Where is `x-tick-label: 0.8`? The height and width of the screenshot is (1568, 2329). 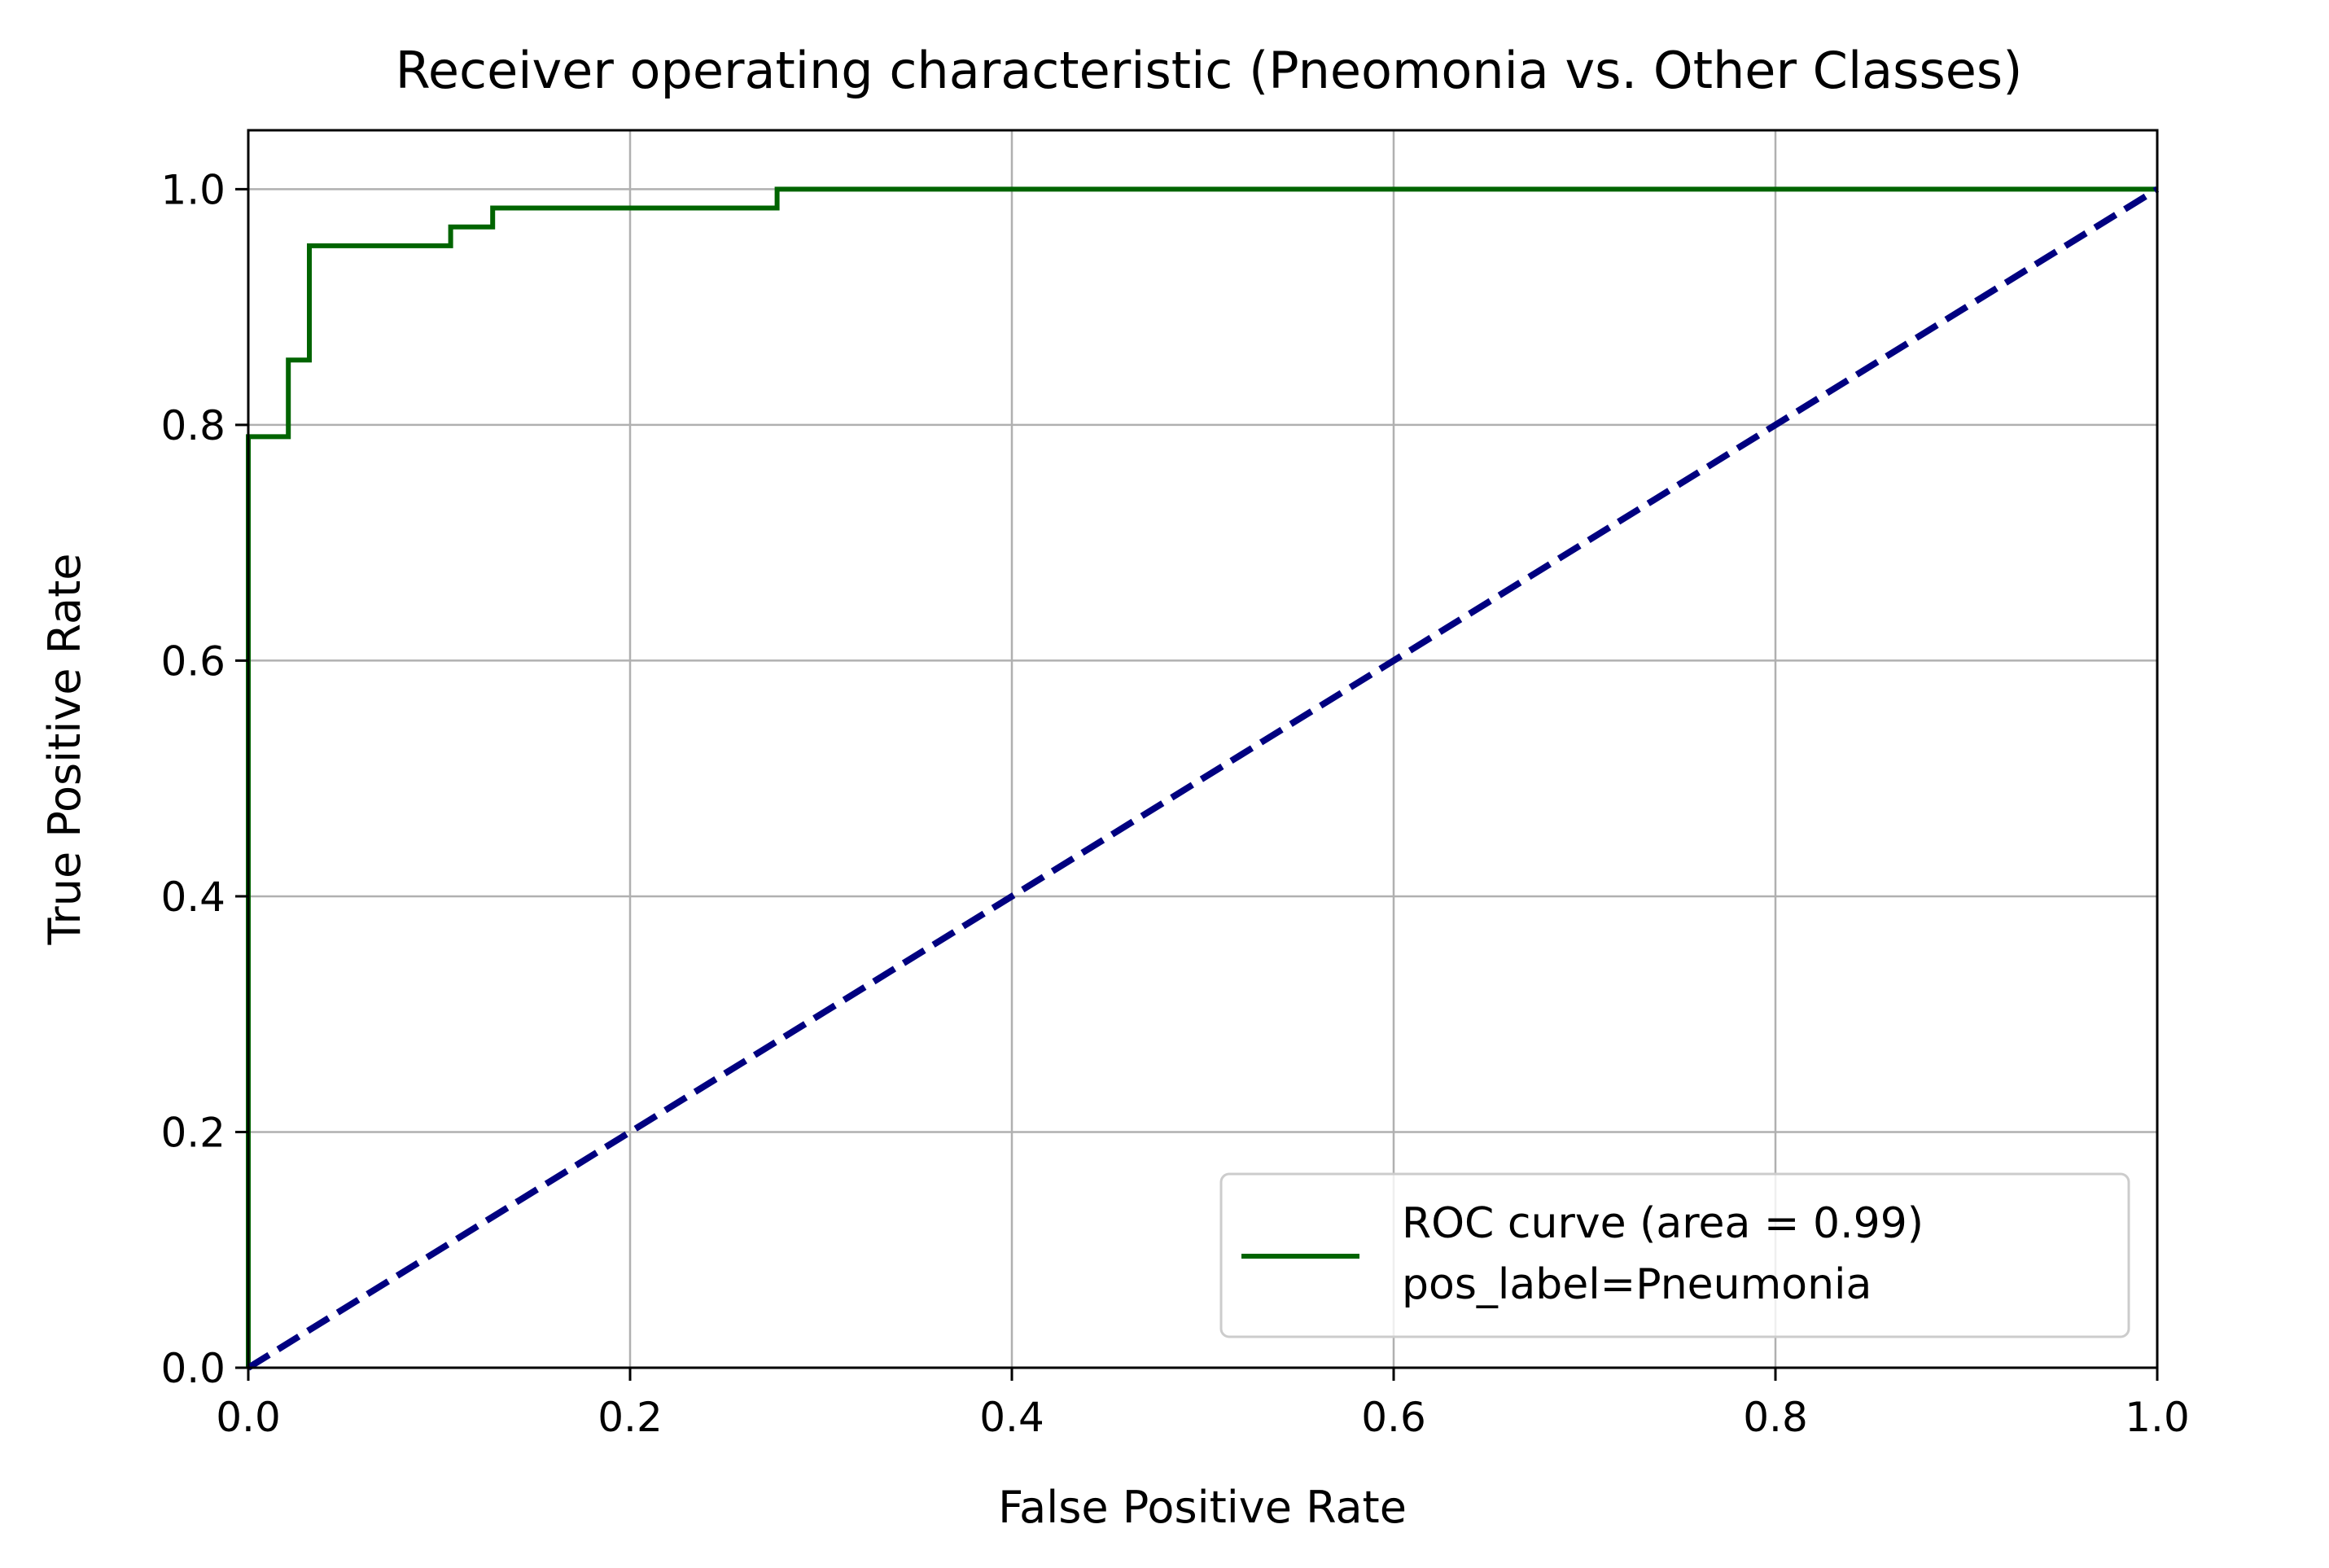 x-tick-label: 0.8 is located at coordinates (1775, 1418).